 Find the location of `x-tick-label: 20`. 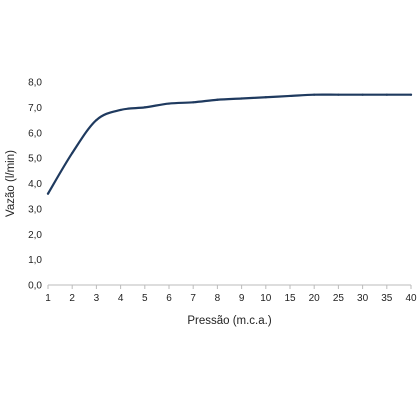

x-tick-label: 20 is located at coordinates (315, 298).